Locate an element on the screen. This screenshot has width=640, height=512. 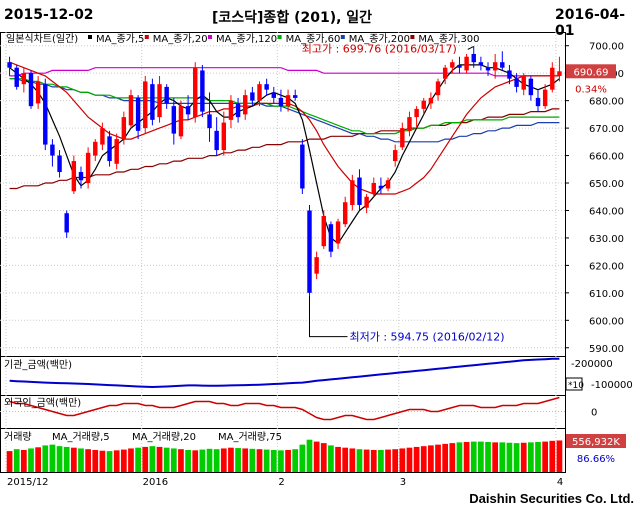
x-tick-label: 2 is located at coordinates (281, 482).